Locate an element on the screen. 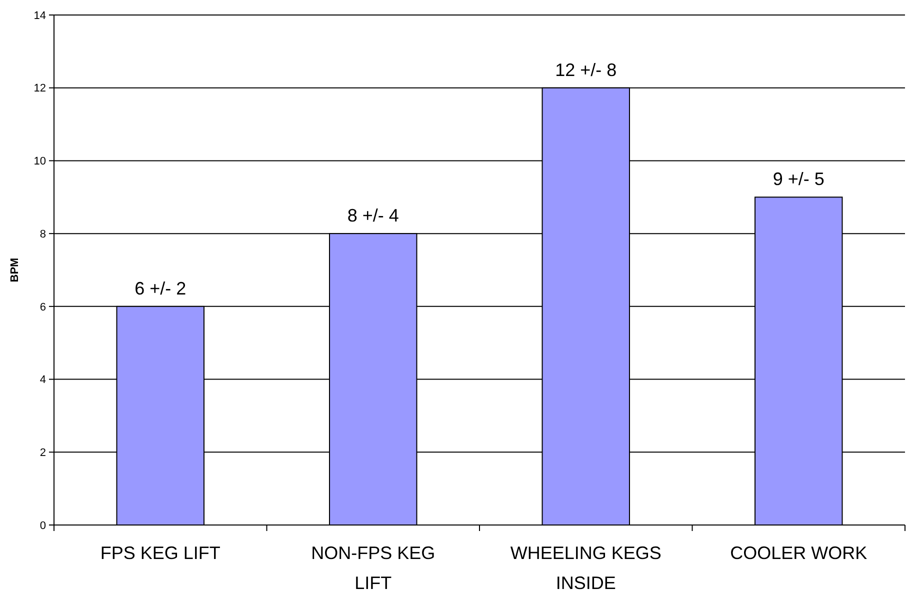 The image size is (909, 603). y-tick-label: 4 is located at coordinates (43, 380).